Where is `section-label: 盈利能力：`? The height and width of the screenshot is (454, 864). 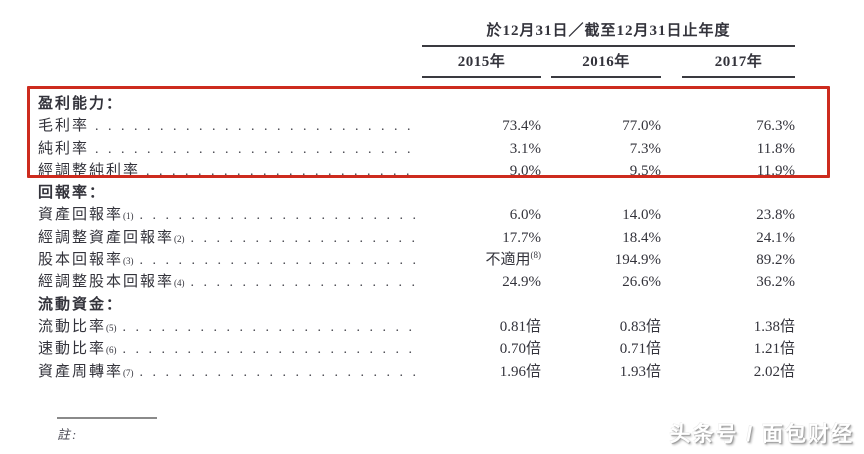
section-label: 盈利能力： is located at coordinates (81, 104).